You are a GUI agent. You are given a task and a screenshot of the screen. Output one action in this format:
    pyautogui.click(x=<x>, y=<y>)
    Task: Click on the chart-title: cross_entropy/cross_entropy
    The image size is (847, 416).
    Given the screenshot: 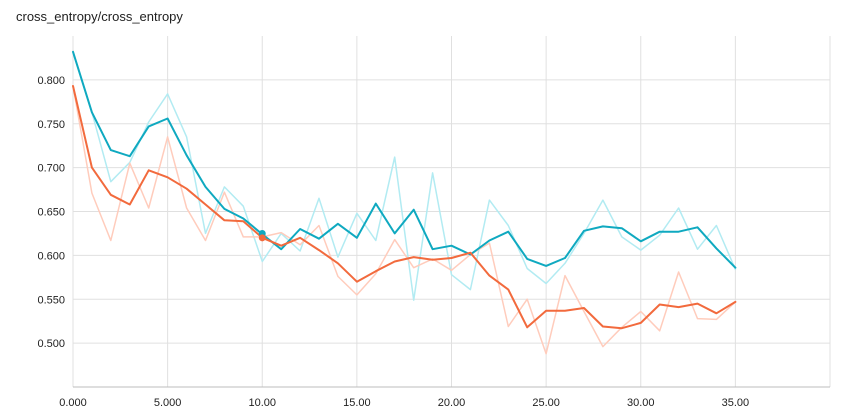 What is the action you would take?
    pyautogui.click(x=99, y=16)
    